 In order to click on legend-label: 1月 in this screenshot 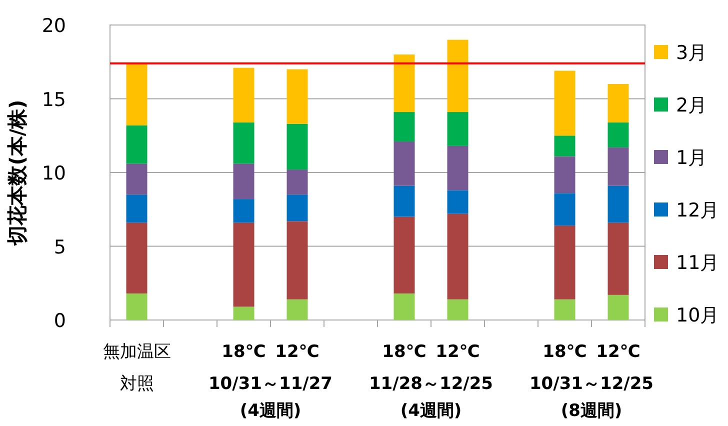, I will do `click(692, 158)`.